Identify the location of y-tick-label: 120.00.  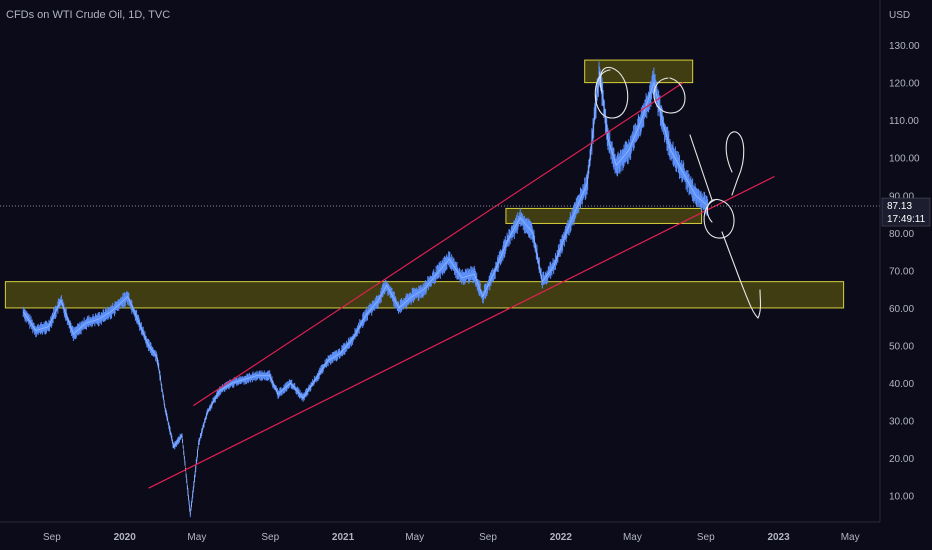
(904, 84).